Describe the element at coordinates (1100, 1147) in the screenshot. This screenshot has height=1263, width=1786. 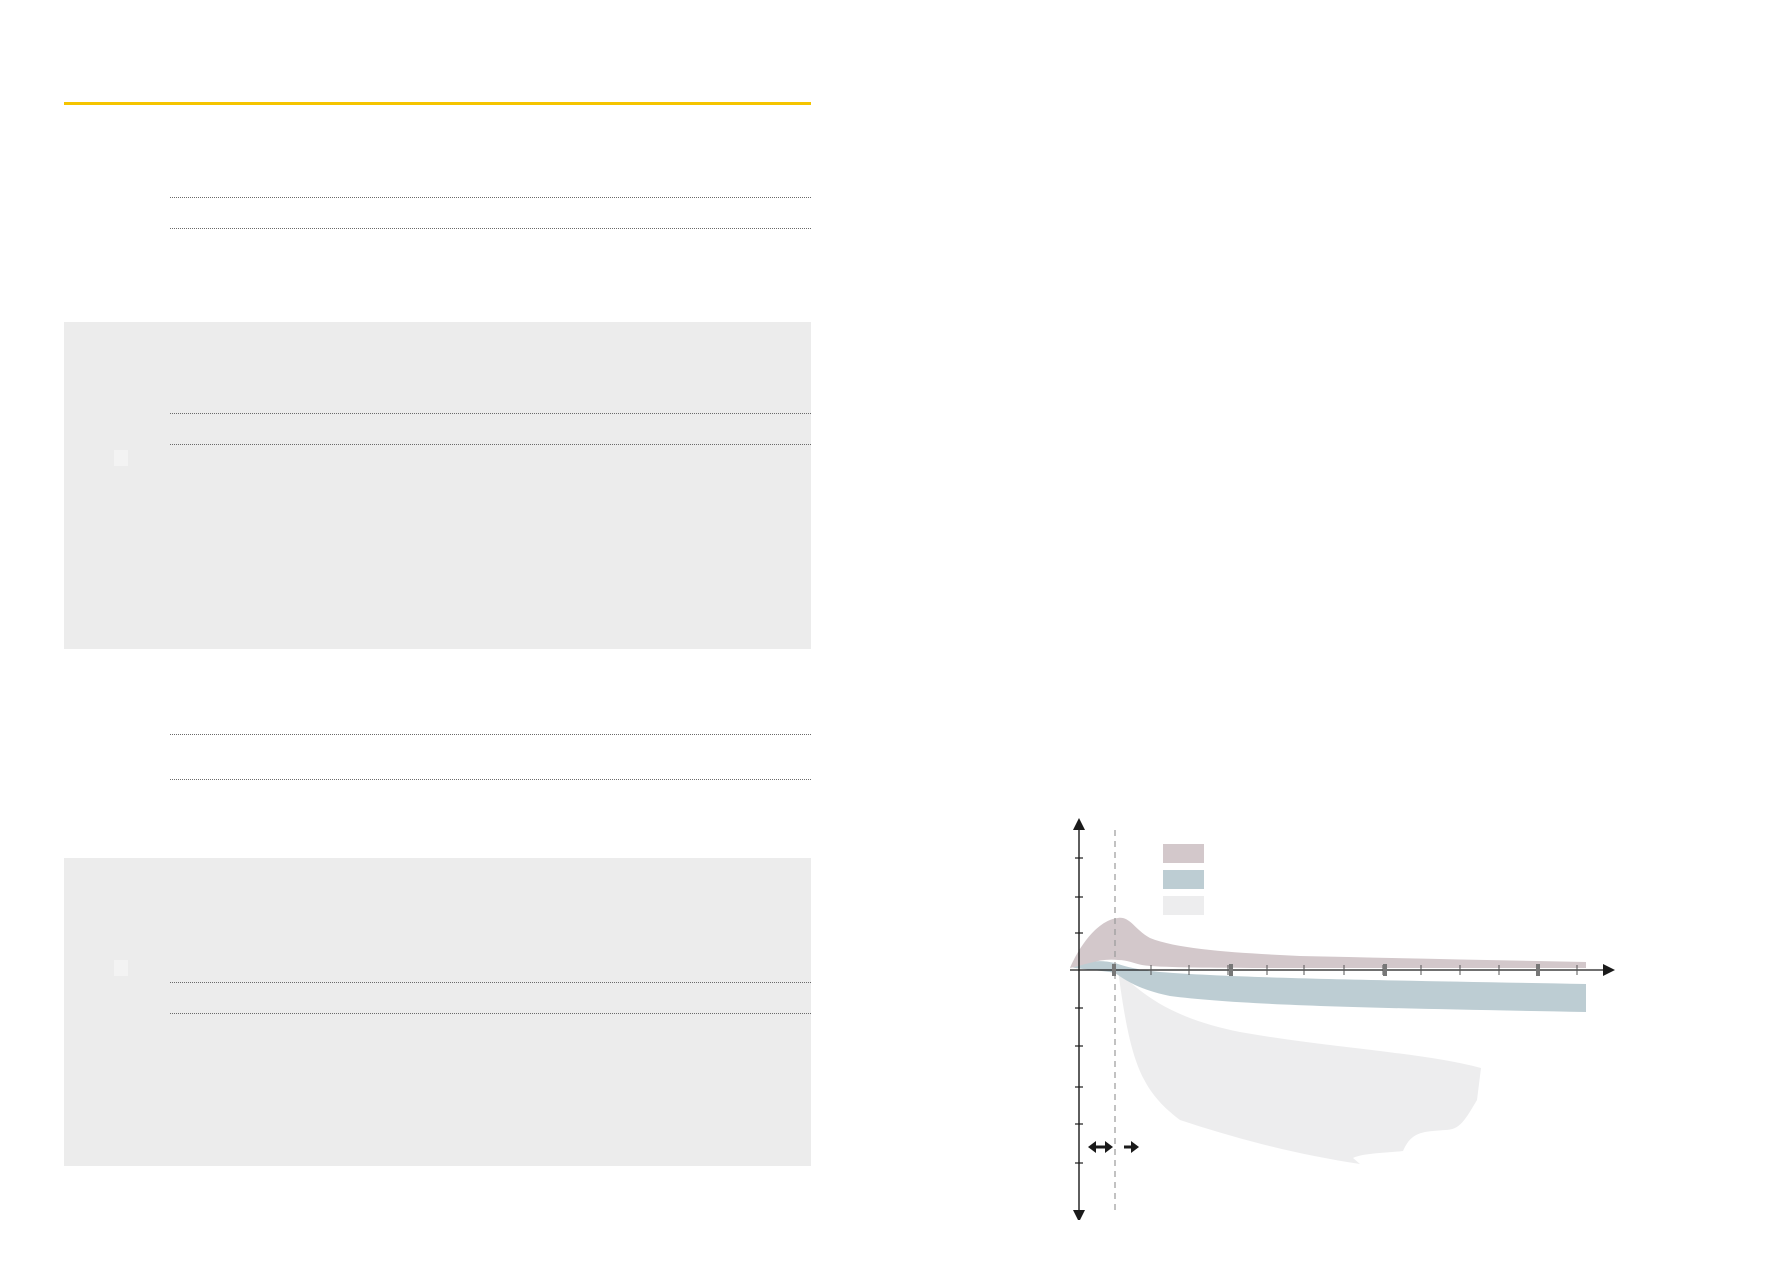
I see `range-arrow-double` at that location.